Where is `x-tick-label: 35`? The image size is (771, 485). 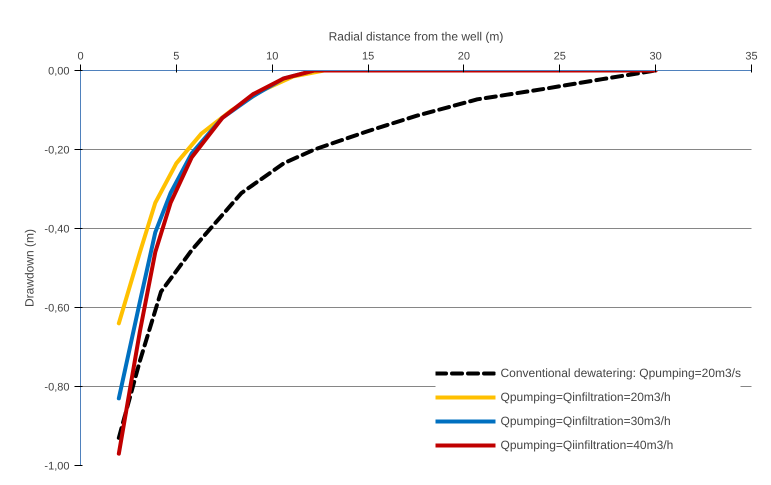
x-tick-label: 35 is located at coordinates (751, 56).